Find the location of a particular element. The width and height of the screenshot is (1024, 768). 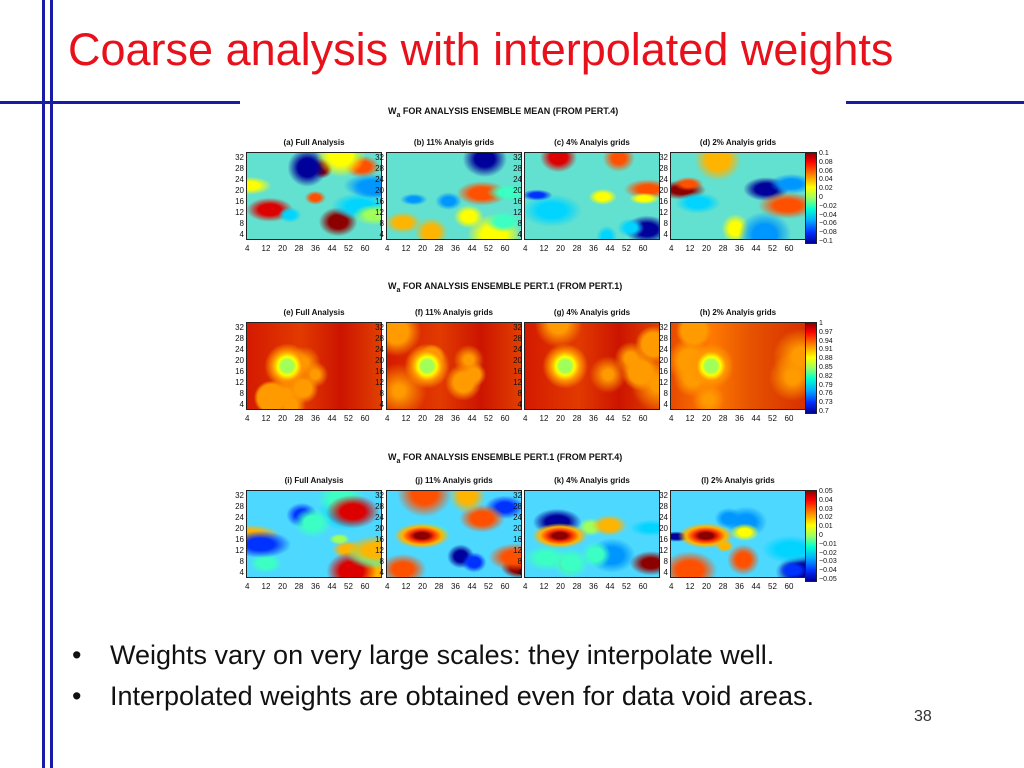

row-title-w: W is located at coordinates (392, 111).